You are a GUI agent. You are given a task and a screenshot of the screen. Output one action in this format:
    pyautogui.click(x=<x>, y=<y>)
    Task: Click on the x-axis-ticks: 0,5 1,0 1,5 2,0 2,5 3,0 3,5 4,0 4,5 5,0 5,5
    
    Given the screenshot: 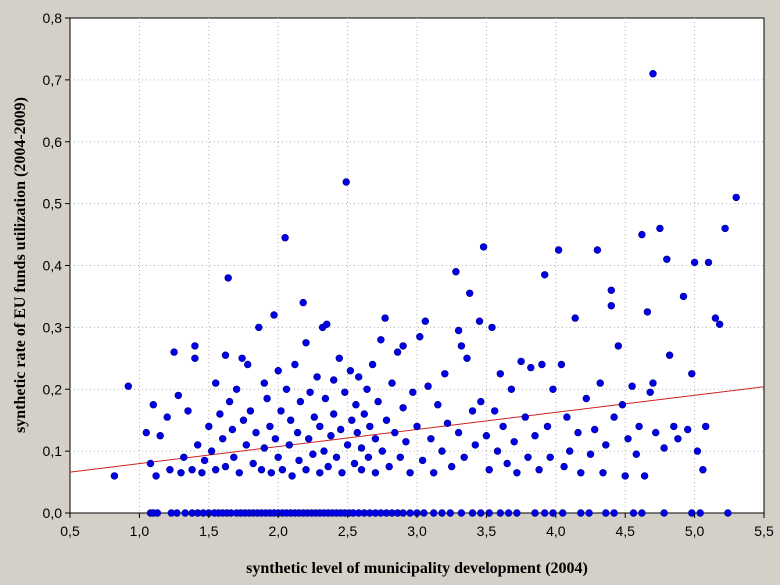 What is the action you would take?
    pyautogui.click(x=417, y=526)
    